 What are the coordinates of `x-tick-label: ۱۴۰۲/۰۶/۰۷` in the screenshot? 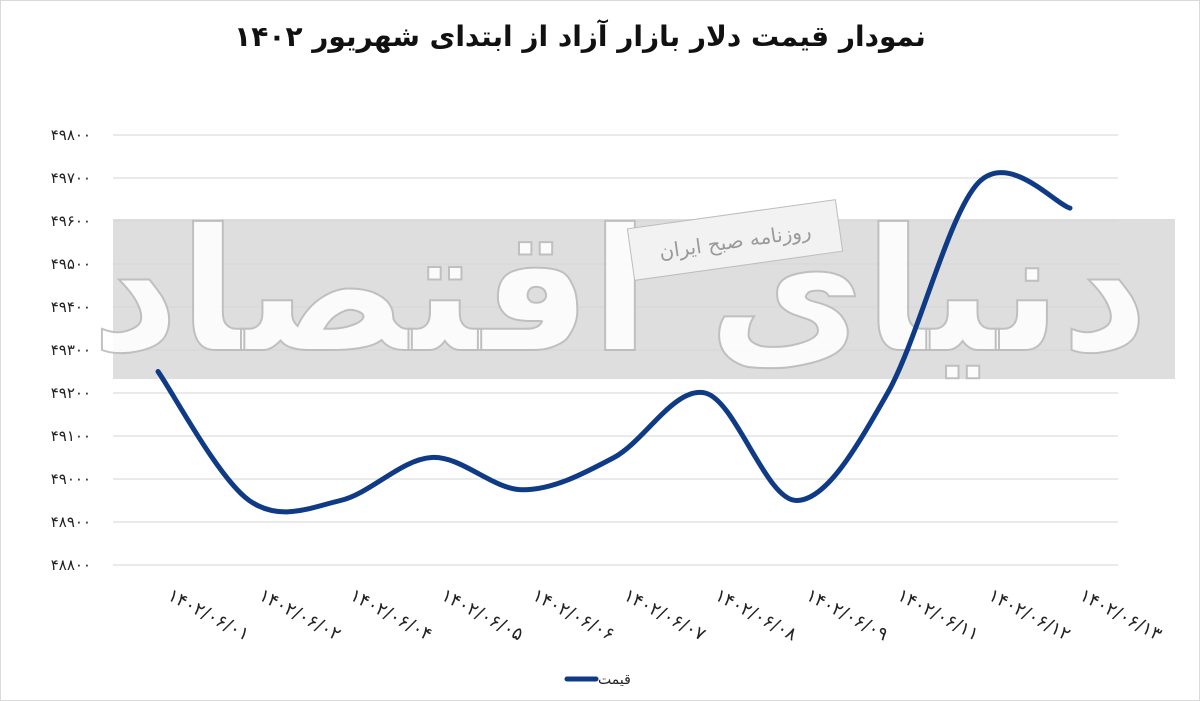 It's located at (664, 615).